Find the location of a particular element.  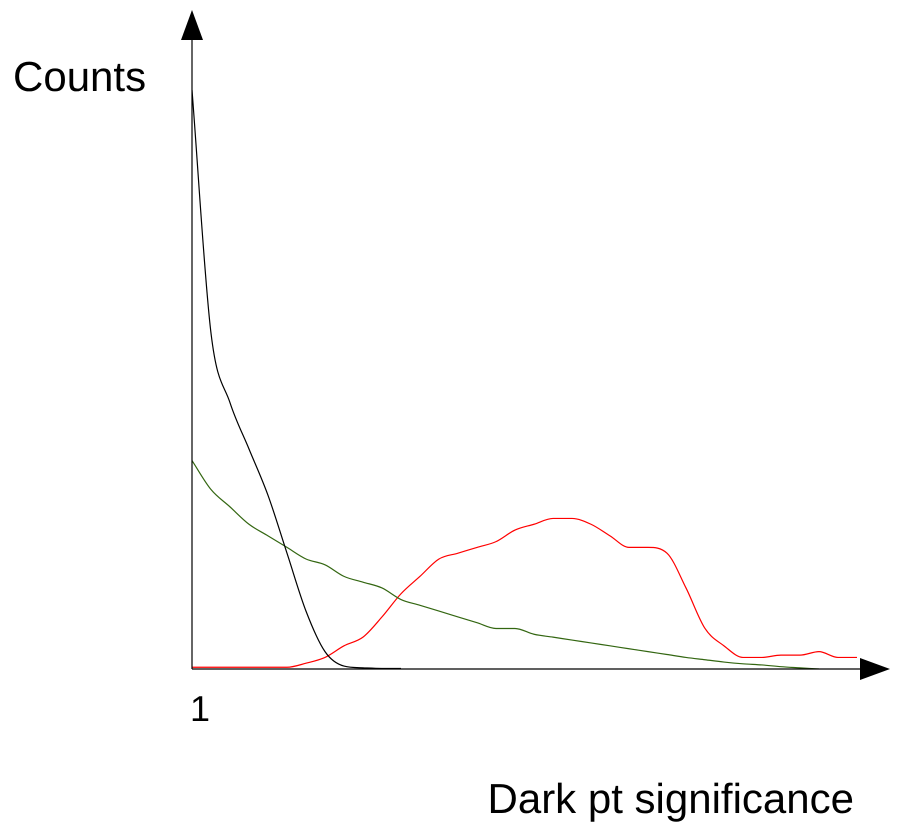

x-axis-title: Dark pt significance is located at coordinates (671, 798).